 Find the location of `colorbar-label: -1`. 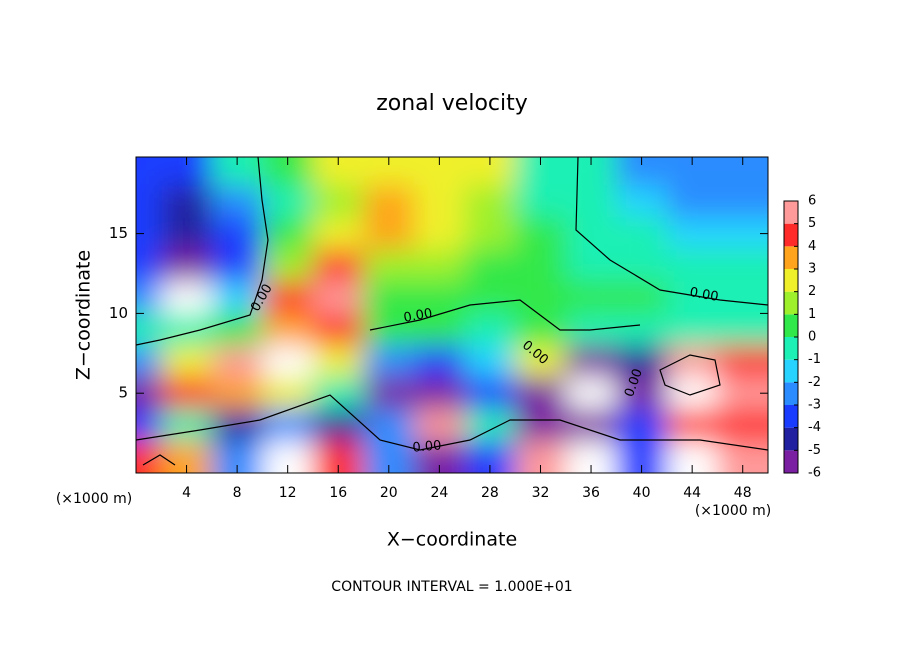

colorbar-label: -1 is located at coordinates (814, 359).